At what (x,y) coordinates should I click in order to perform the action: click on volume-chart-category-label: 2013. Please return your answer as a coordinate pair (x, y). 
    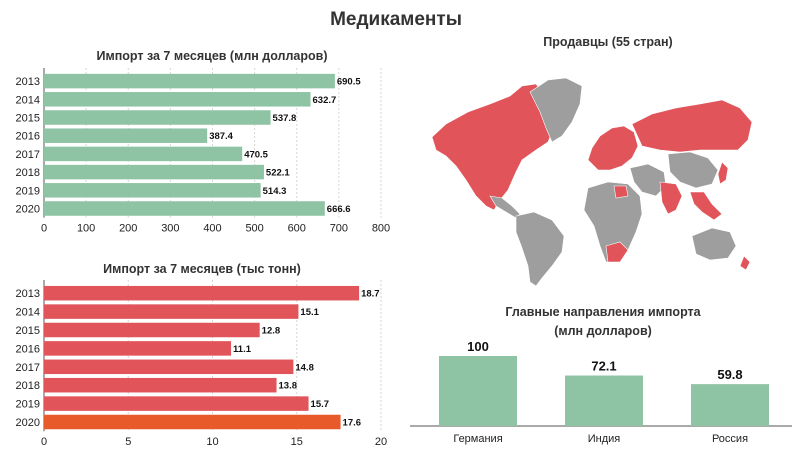
    Looking at the image, I should click on (28, 294).